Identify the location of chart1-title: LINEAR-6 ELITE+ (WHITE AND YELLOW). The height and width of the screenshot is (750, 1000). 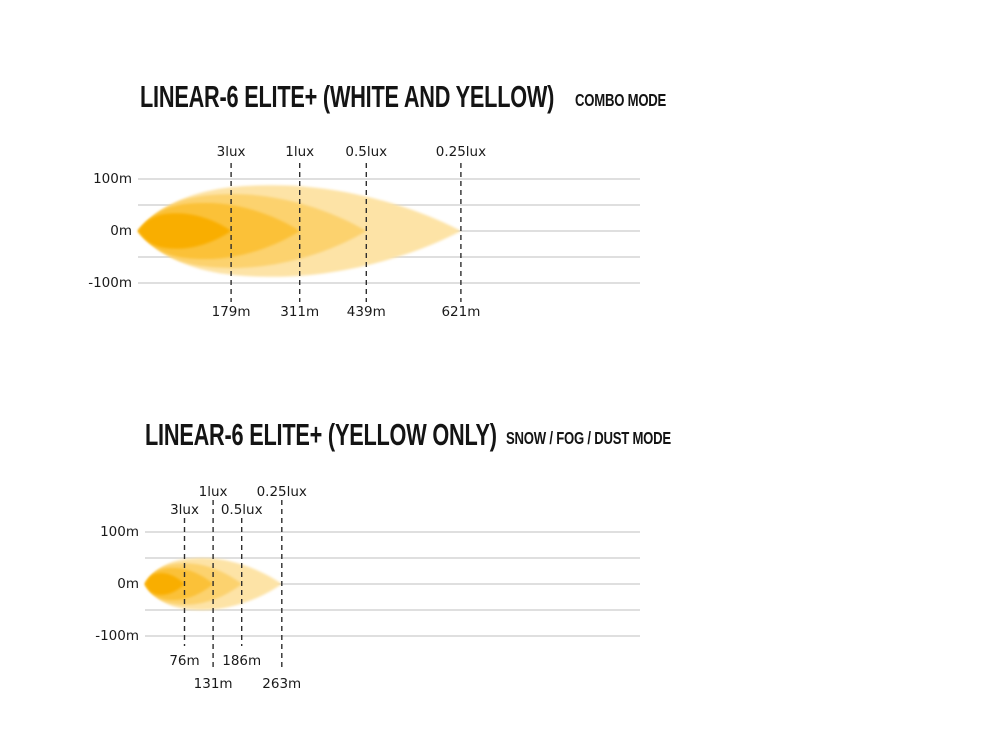
(347, 96).